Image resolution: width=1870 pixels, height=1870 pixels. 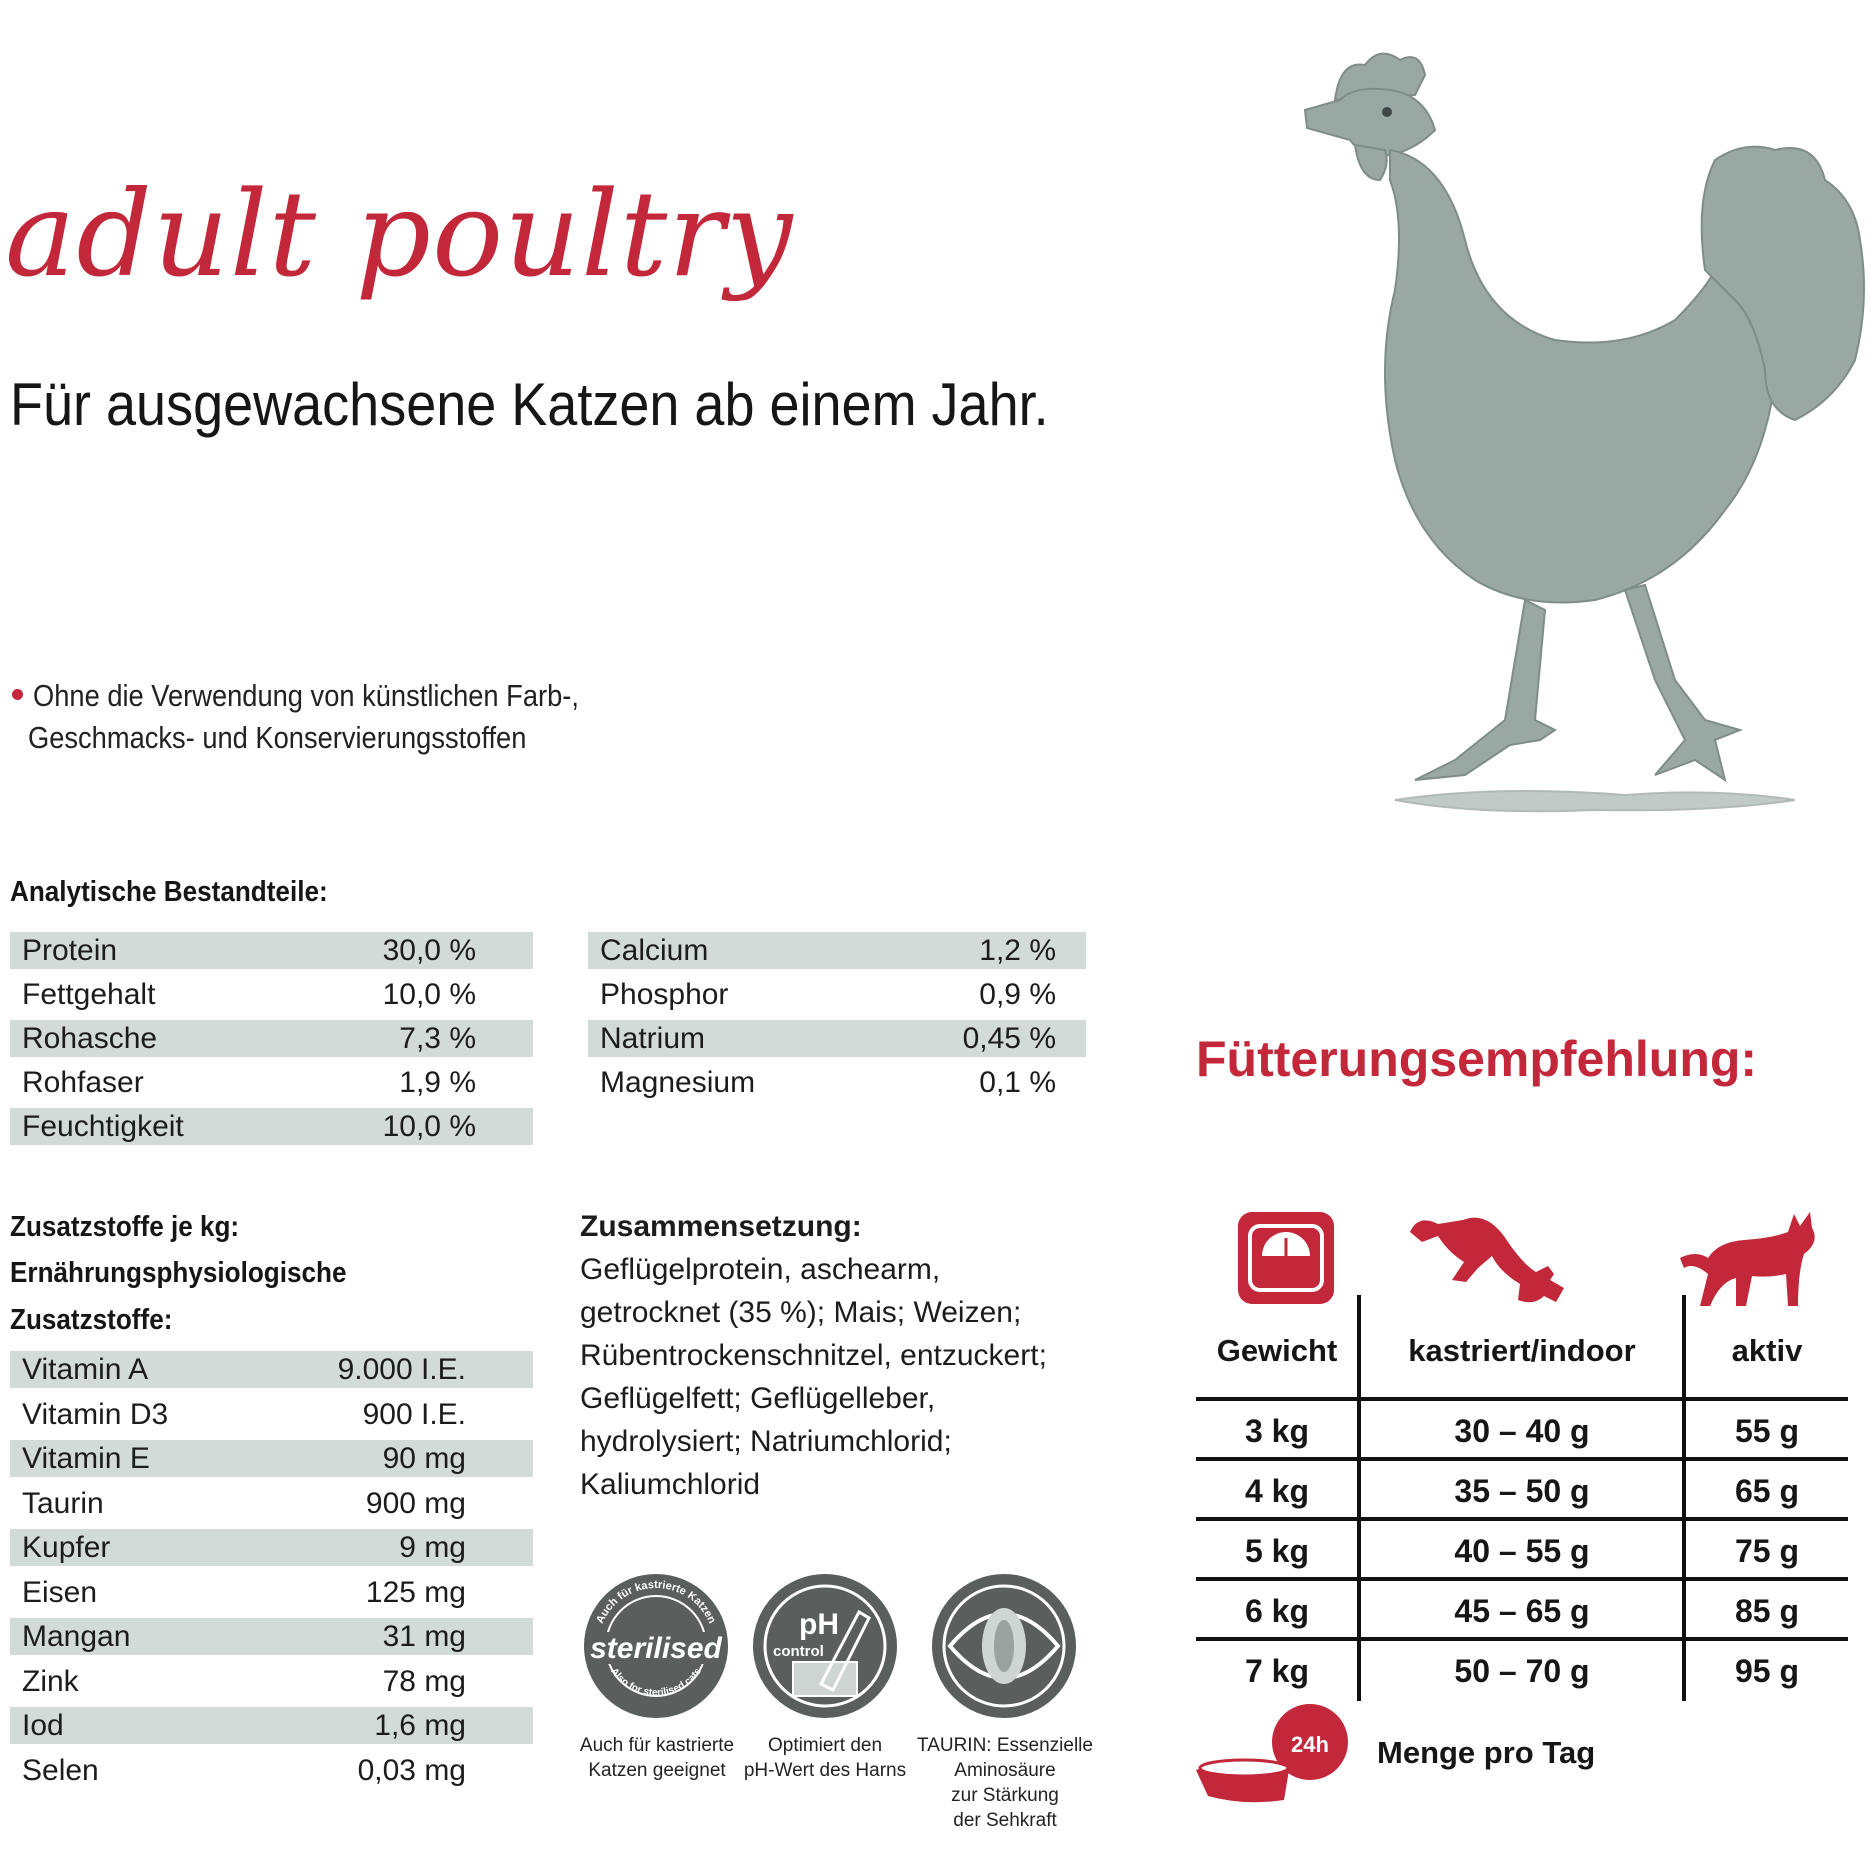 I want to click on bullet-dot, so click(x=17, y=694).